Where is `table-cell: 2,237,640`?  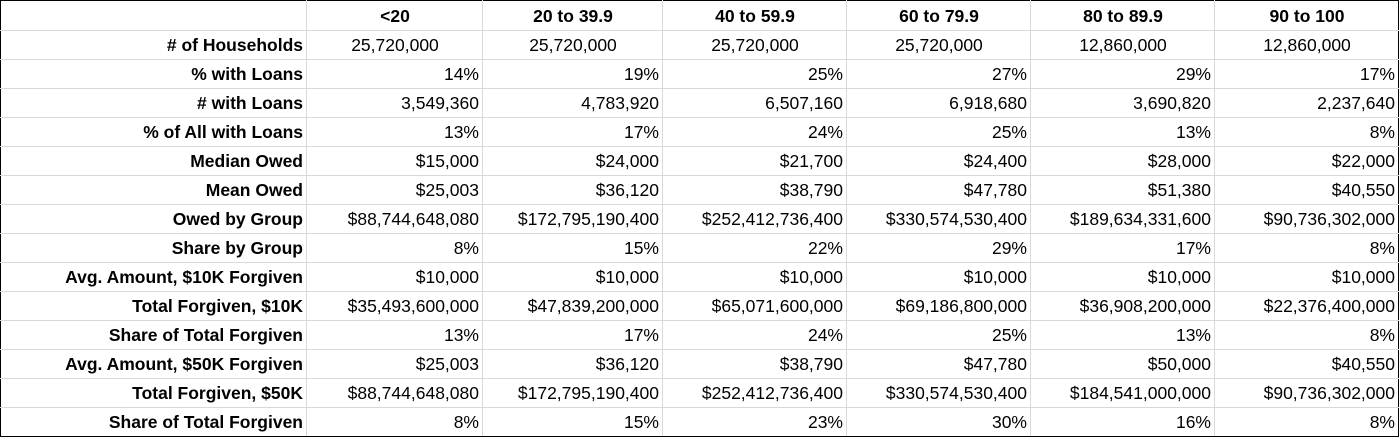
table-cell: 2,237,640 is located at coordinates (1306, 103).